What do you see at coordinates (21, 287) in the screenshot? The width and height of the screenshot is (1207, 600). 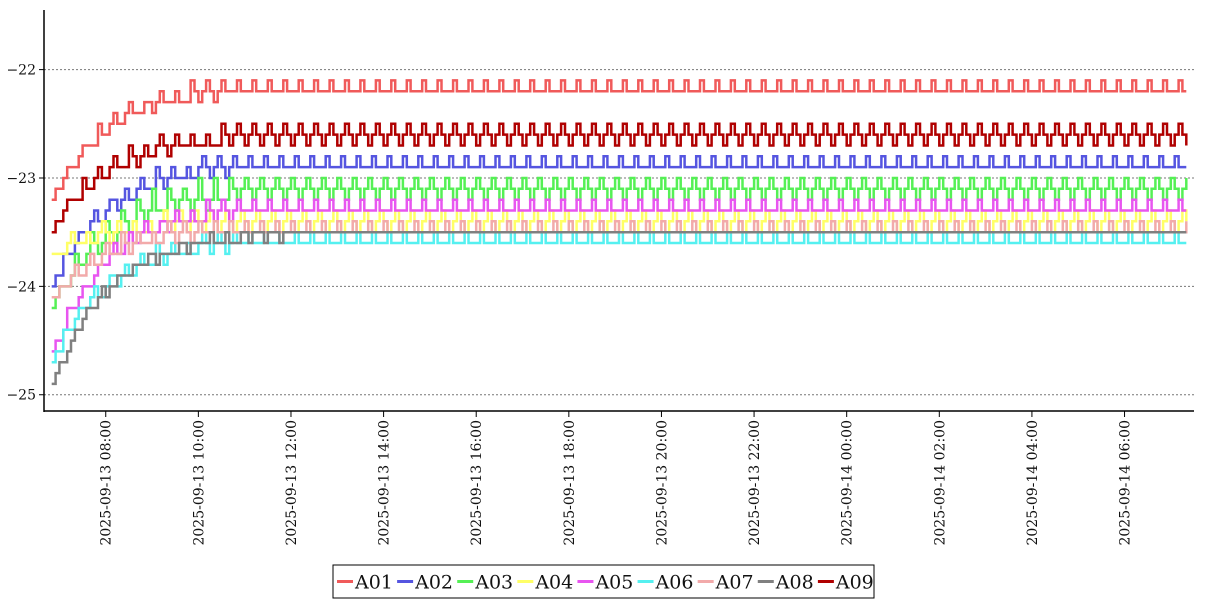 I see `y-tick-label: −24` at bounding box center [21, 287].